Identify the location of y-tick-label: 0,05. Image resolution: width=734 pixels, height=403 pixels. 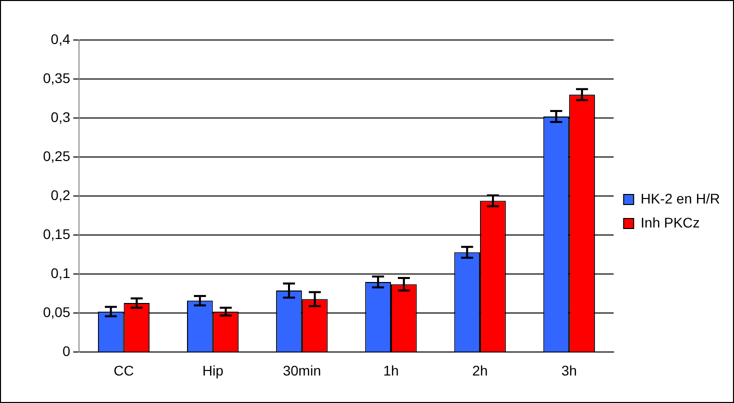
(56, 312).